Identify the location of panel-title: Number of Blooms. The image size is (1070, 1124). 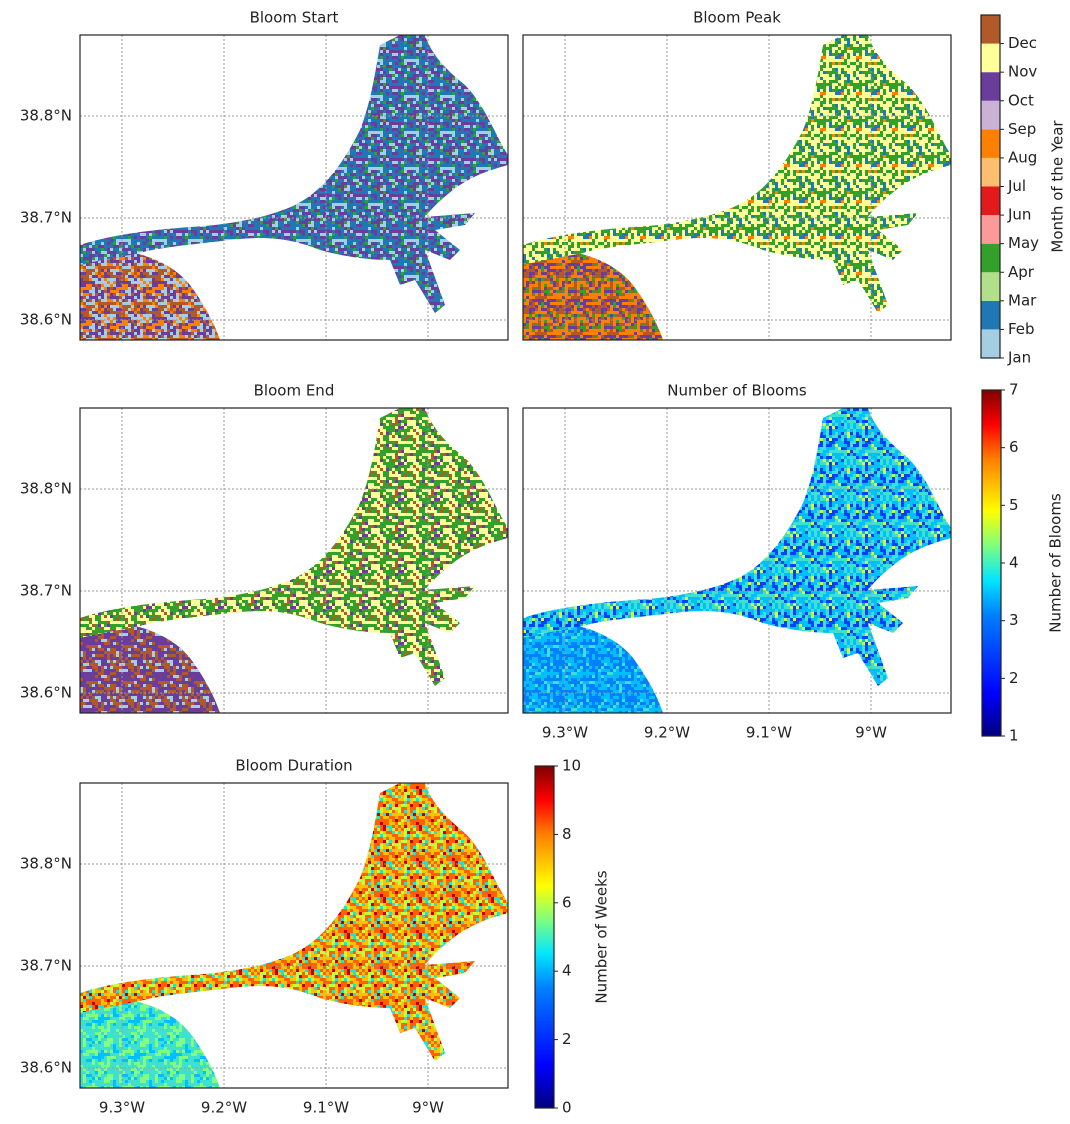
(737, 391).